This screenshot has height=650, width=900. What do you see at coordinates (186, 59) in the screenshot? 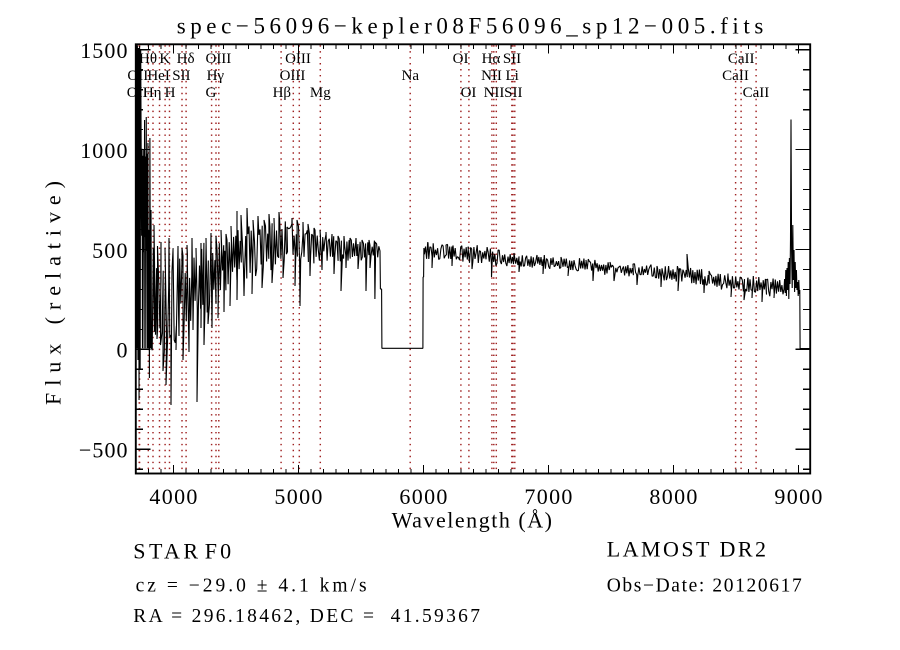
I see `svg-text: Hδ` at bounding box center [186, 59].